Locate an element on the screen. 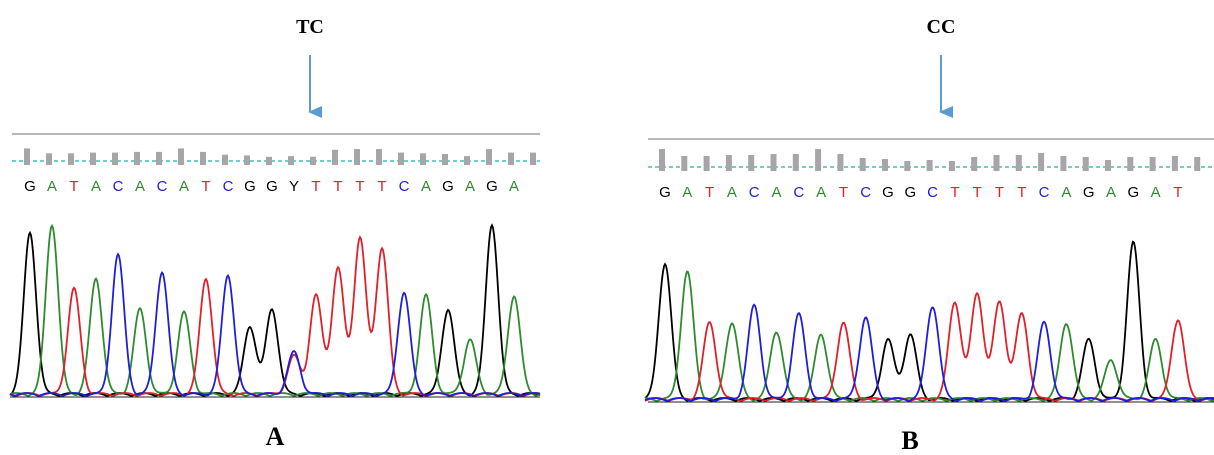 This screenshot has height=455, width=1214. trace-t is located at coordinates (929, 346).